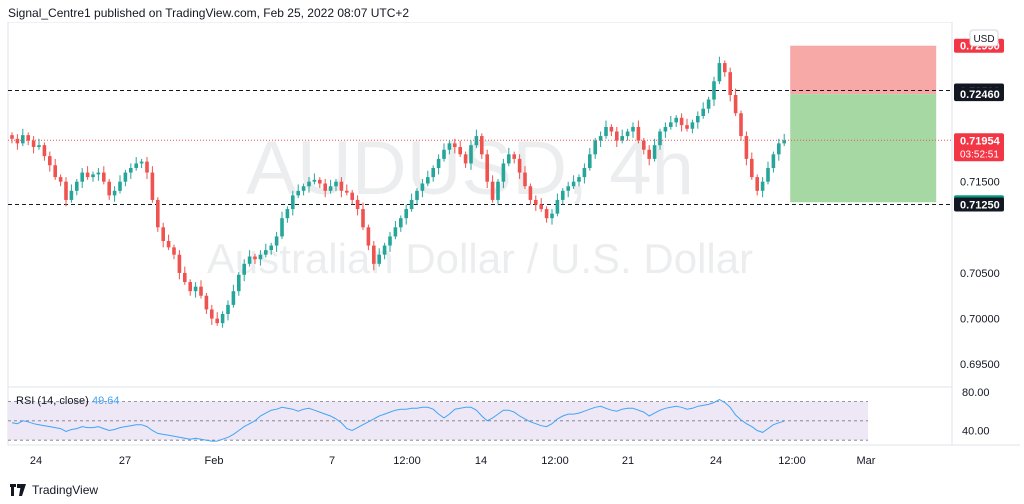  What do you see at coordinates (52, 401) in the screenshot?
I see `rsi-label: RSI (14, close)` at bounding box center [52, 401].